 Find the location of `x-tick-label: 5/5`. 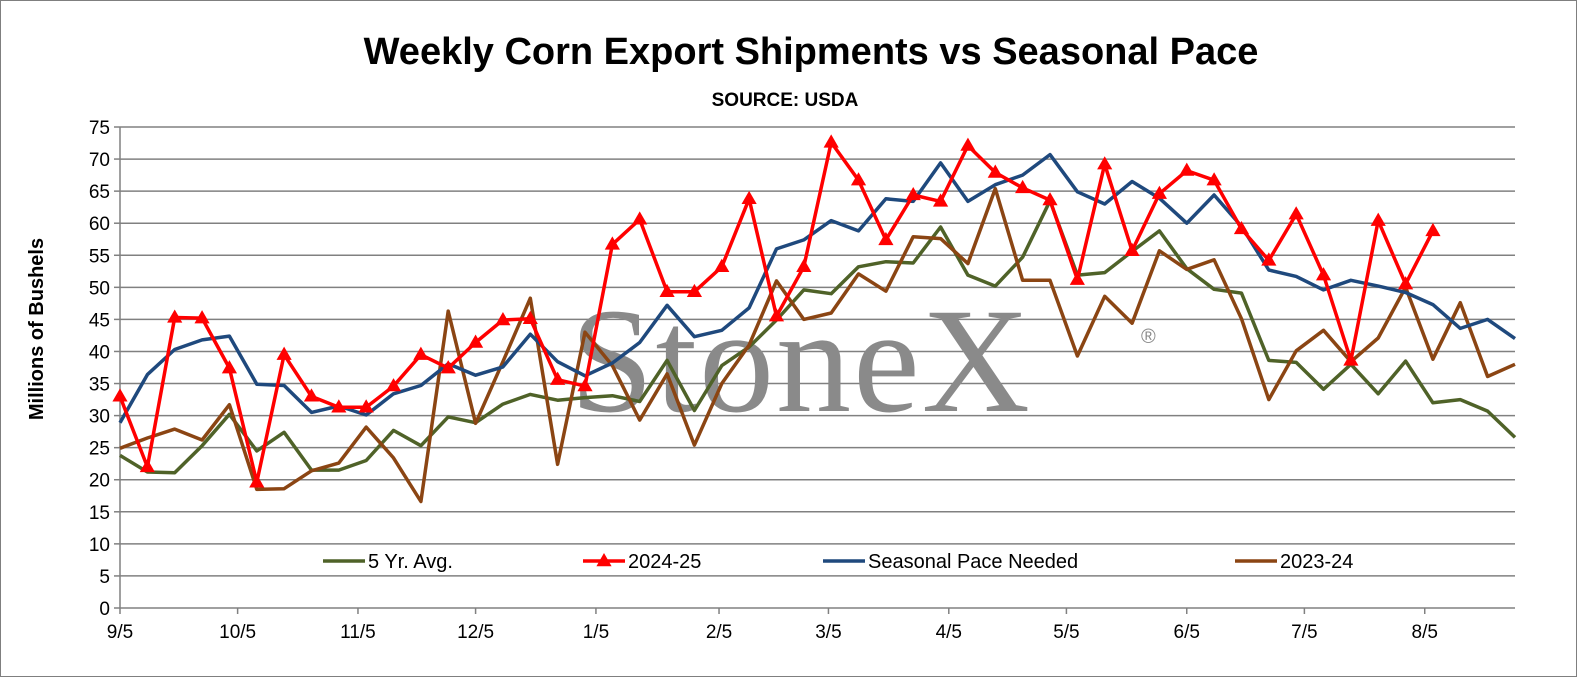

x-tick-label: 5/5 is located at coordinates (1066, 632).